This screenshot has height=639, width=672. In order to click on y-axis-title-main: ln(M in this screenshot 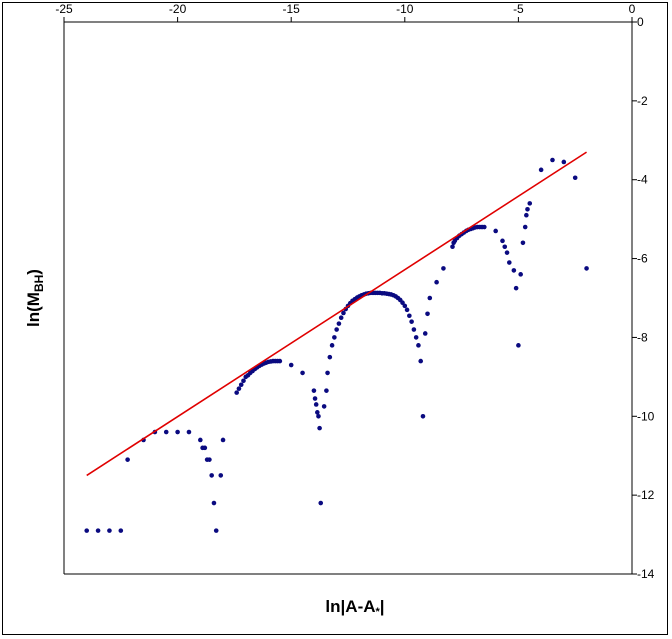, I will do `click(33, 309)`.